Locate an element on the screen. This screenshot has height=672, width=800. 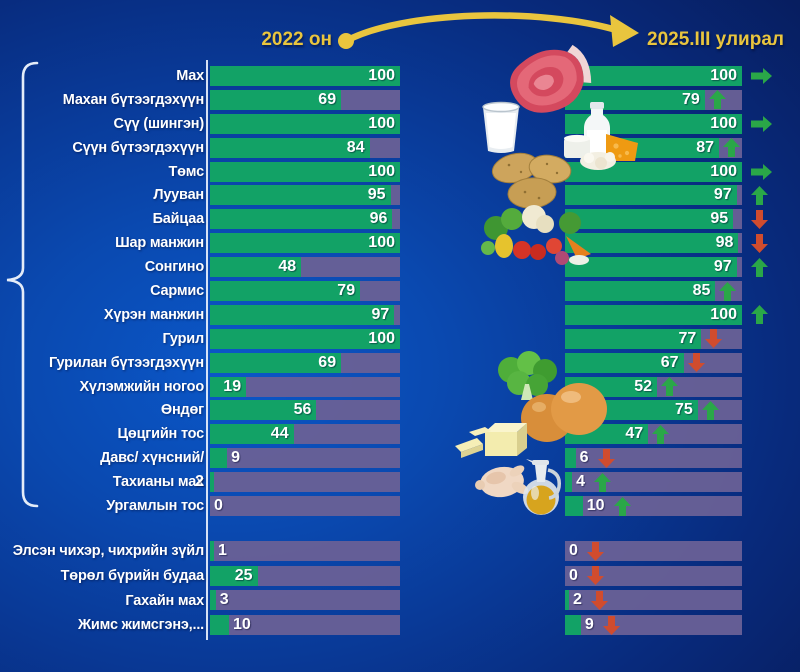
bar-2022-track: 1 is located at coordinates (305, 551).